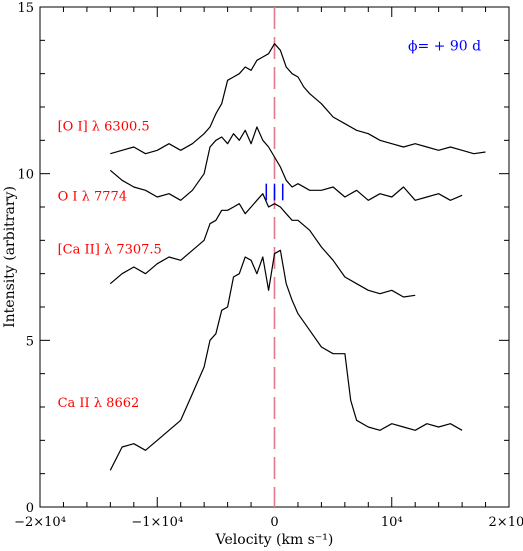 The width and height of the screenshot is (523, 551). Describe the element at coordinates (99, 403) in the screenshot. I see `series-label-3: Ca II λ 8662` at that location.